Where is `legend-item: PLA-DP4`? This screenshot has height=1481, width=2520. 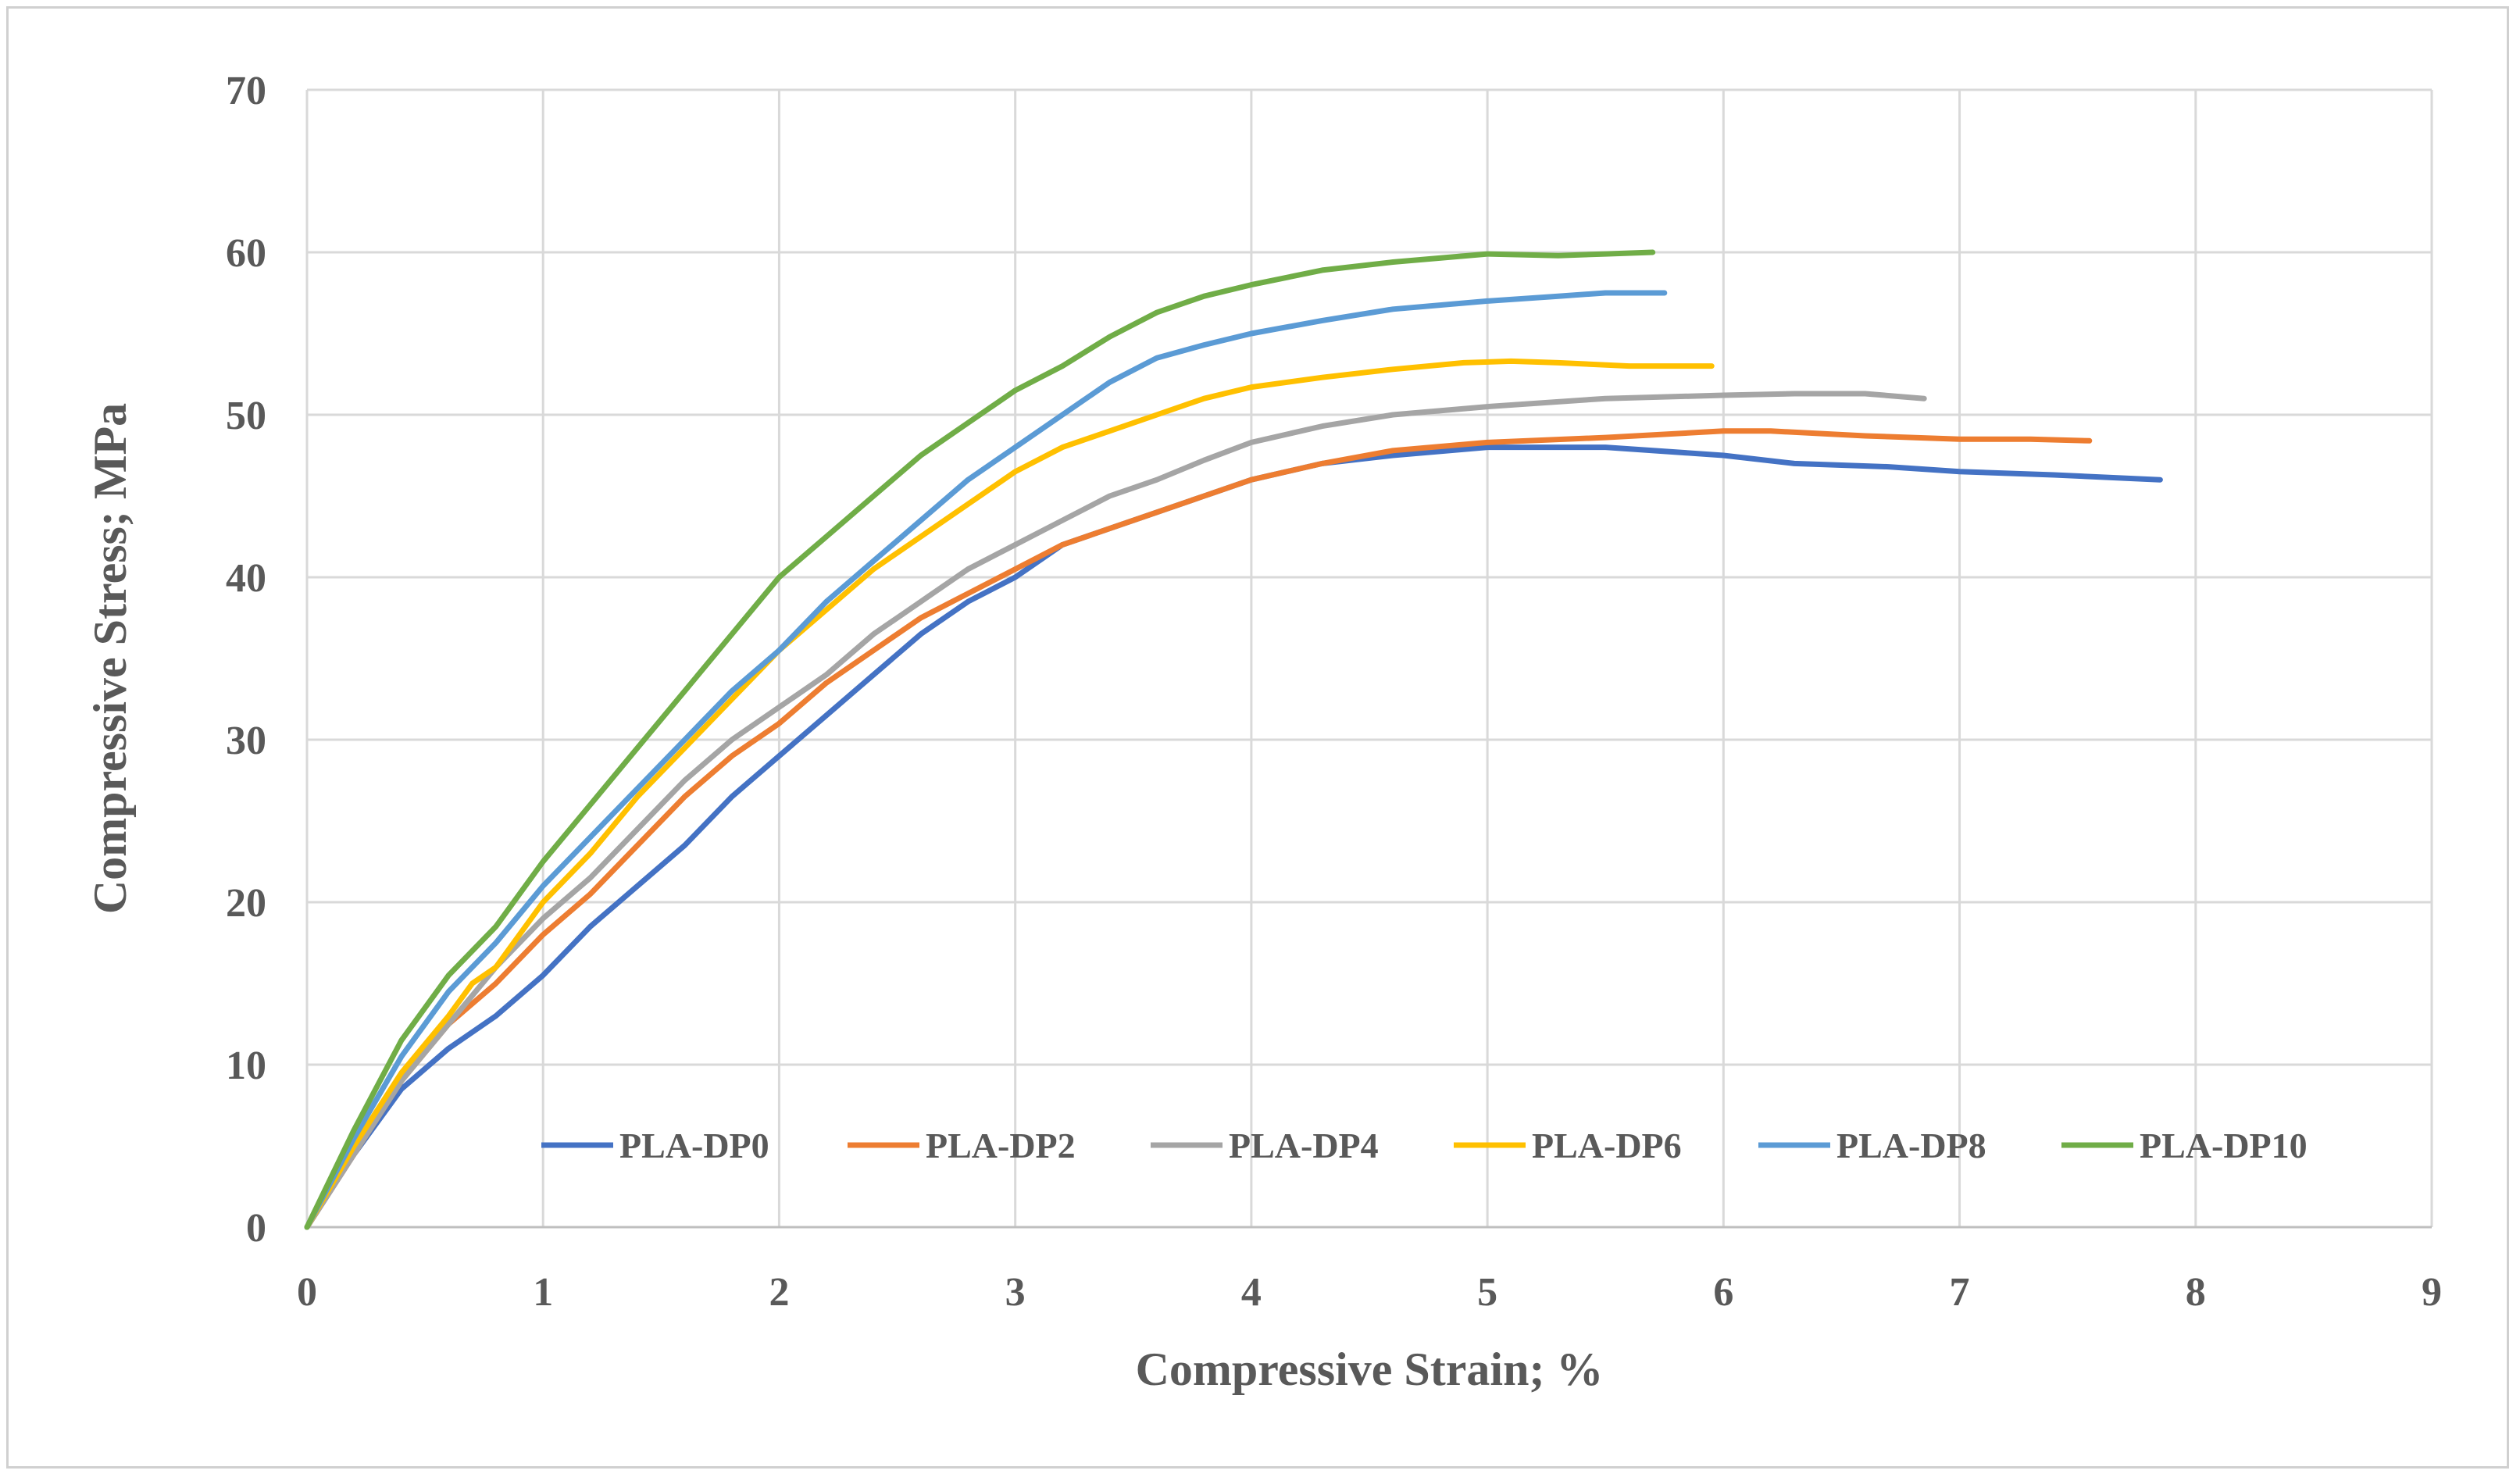
legend-item: PLA-DP4 is located at coordinates (1265, 1145).